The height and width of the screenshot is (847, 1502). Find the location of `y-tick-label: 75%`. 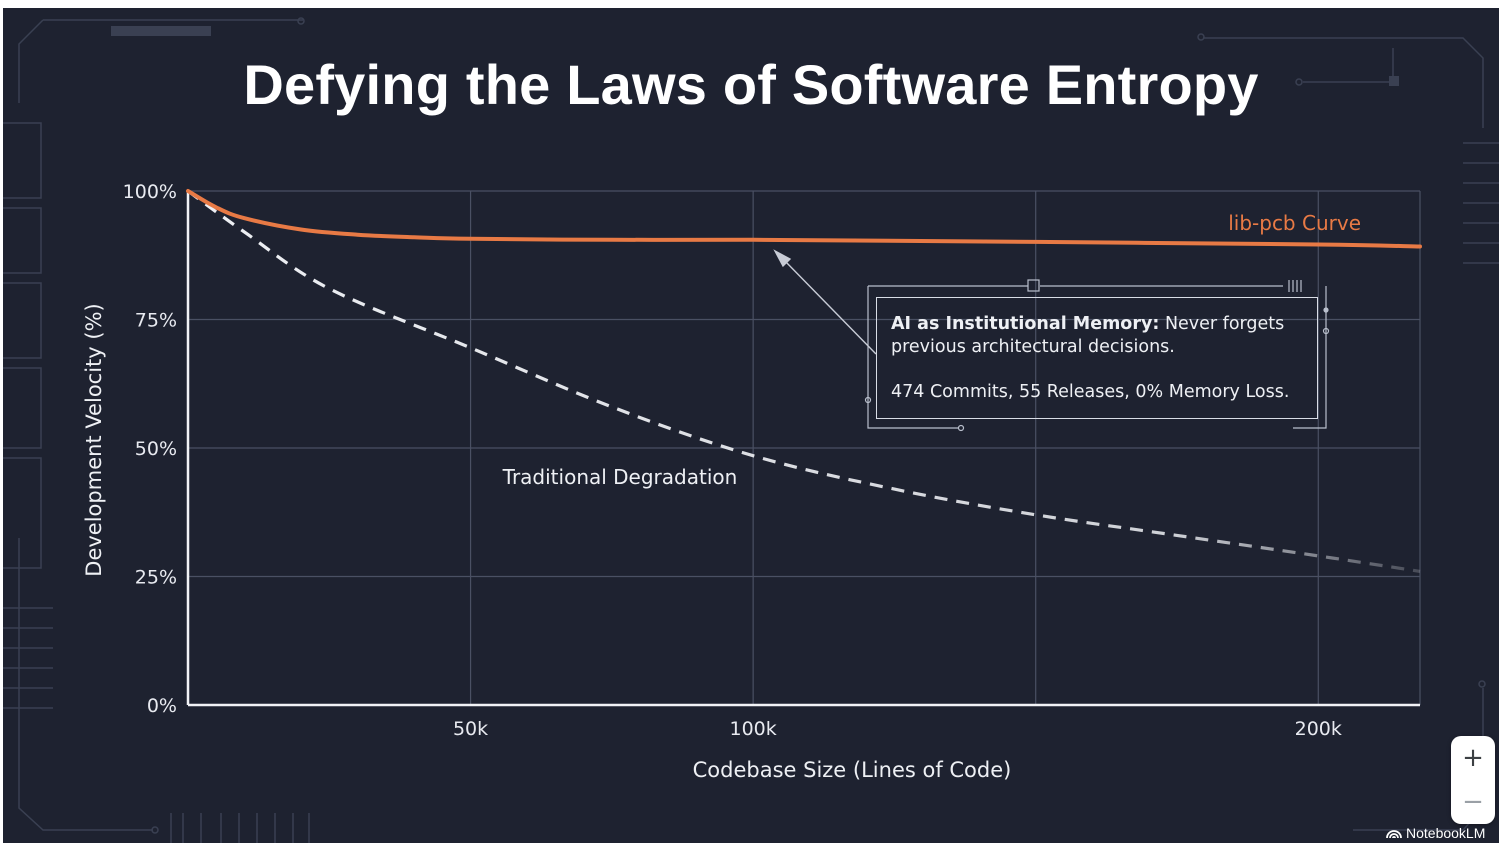

y-tick-label: 75% is located at coordinates (156, 321).